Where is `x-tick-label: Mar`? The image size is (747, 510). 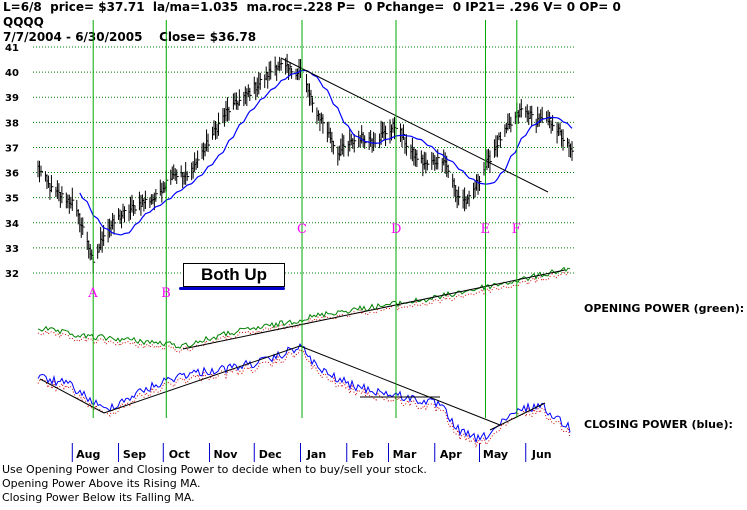
x-tick-label: Mar is located at coordinates (405, 454).